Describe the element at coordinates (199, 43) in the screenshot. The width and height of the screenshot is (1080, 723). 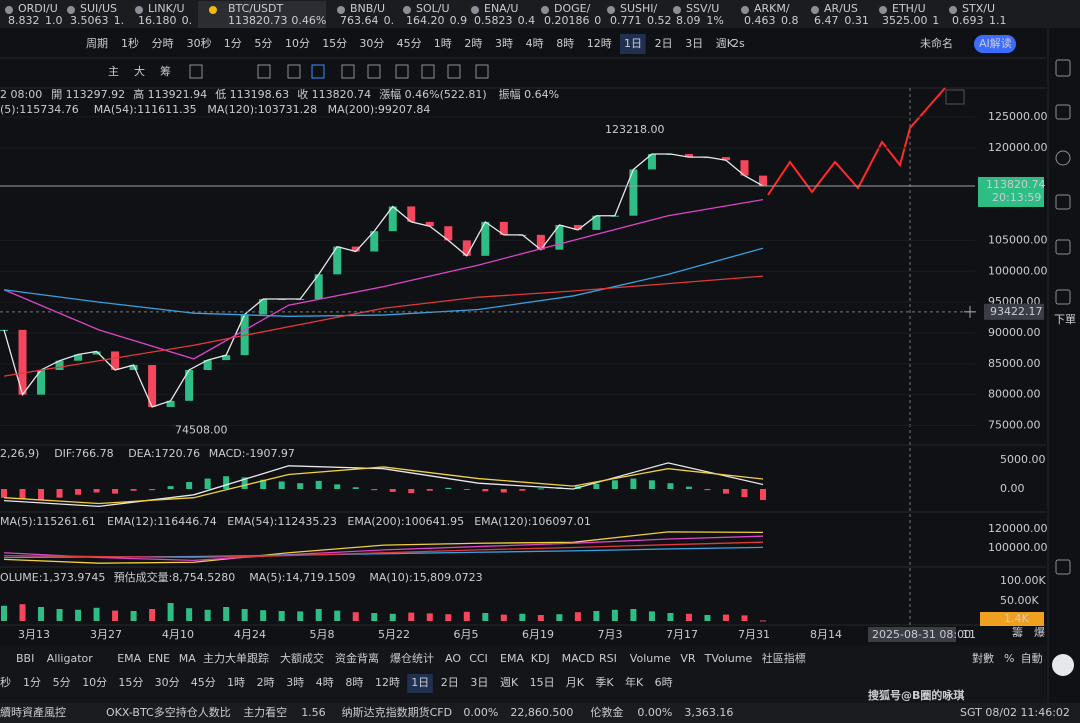
I see `period-button: 30秒` at that location.